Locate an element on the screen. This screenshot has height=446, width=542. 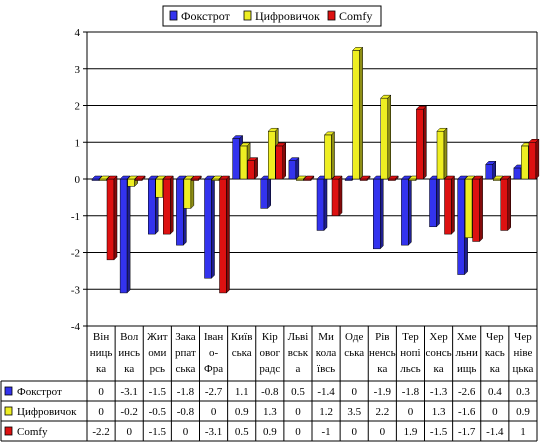
category-label-line: ненсь is located at coordinates (382, 353).